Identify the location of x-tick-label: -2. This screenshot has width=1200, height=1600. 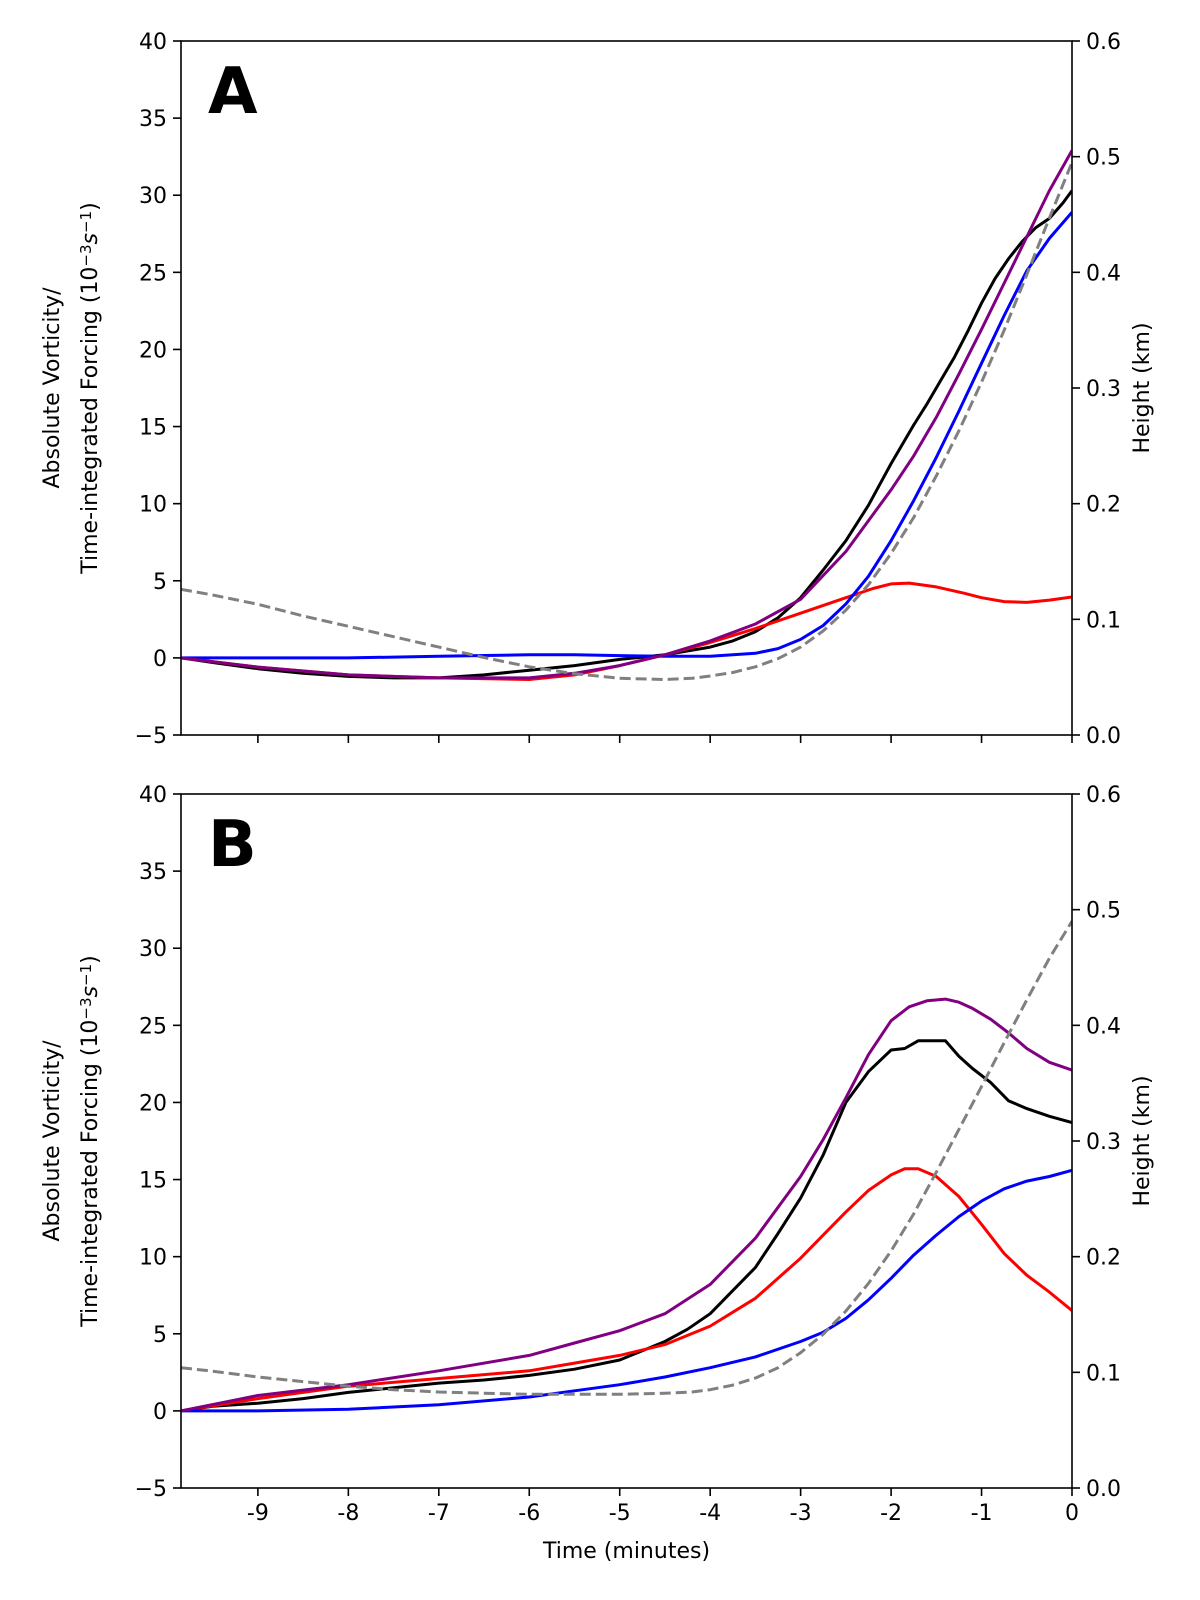
(891, 1513).